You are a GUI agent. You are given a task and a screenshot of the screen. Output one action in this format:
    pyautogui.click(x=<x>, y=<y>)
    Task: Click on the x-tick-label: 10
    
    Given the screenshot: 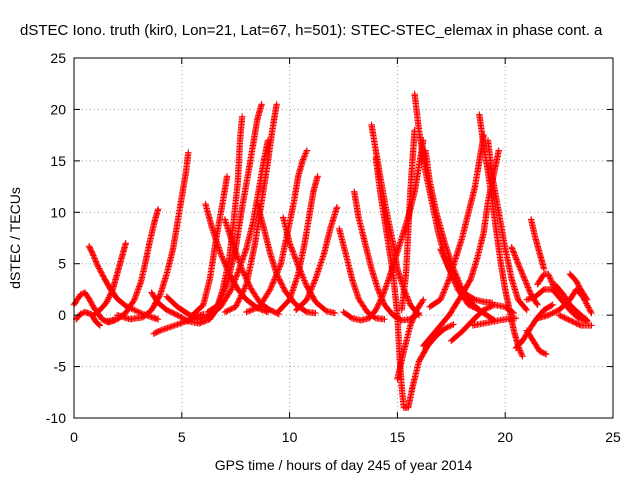 What is the action you would take?
    pyautogui.click(x=290, y=437)
    